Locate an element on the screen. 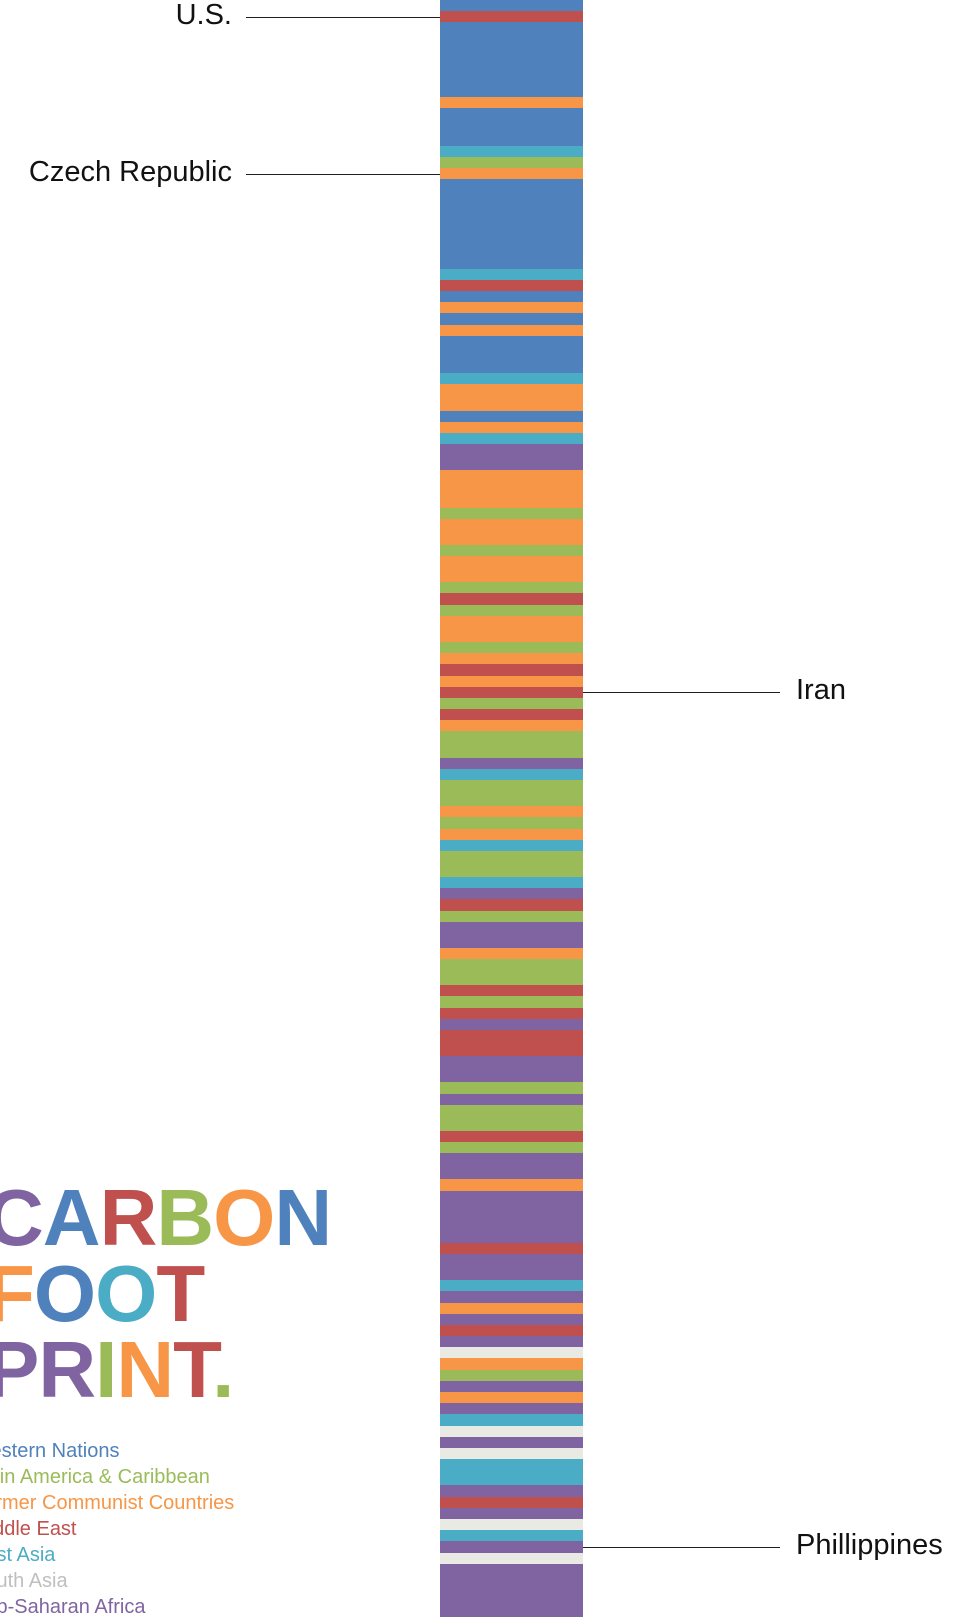 Image resolution: width=960 pixels, height=1620 pixels. title-line-0: CARBON is located at coordinates (166, 1218).